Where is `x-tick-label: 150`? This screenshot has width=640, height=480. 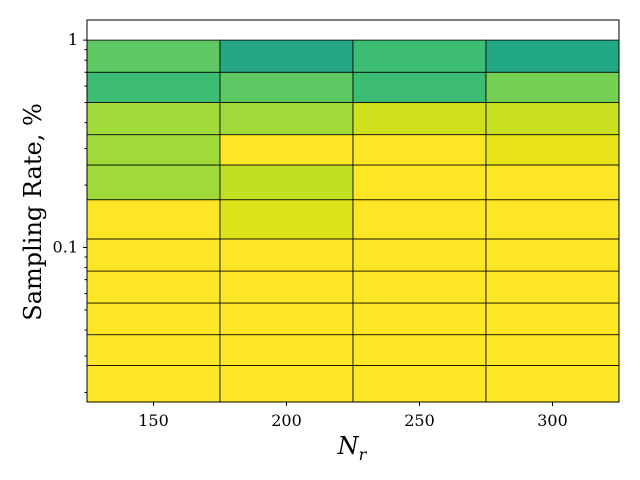
x-tick-label: 150 is located at coordinates (153, 420).